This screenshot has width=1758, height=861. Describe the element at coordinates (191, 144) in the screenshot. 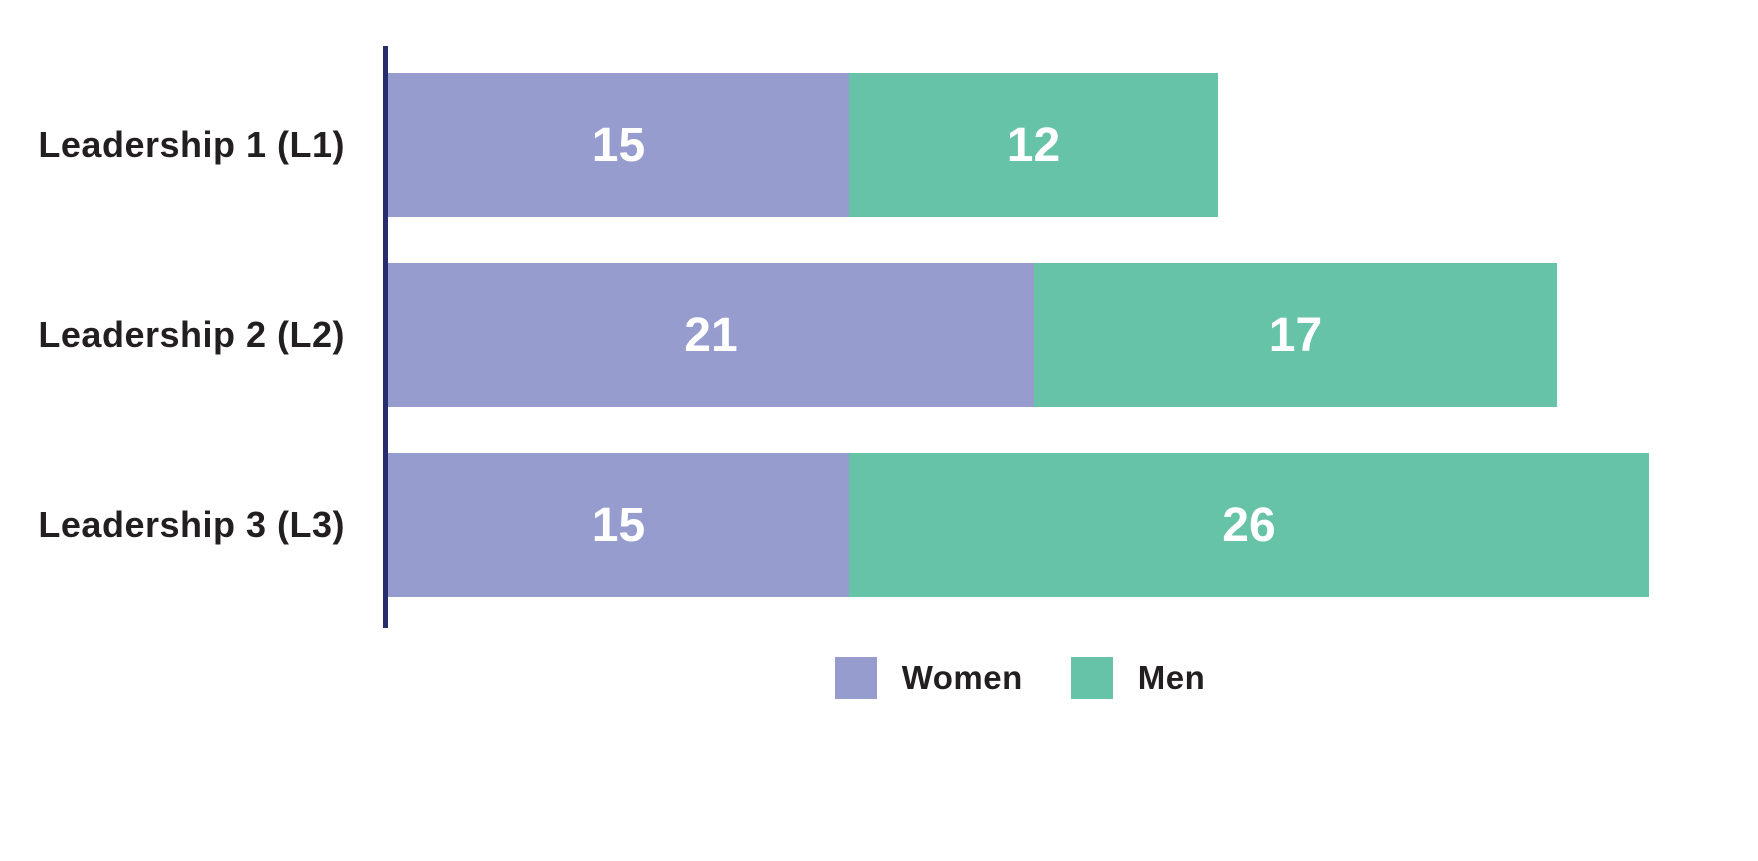

I see `category-label: Leadership 1 (L1)` at that location.